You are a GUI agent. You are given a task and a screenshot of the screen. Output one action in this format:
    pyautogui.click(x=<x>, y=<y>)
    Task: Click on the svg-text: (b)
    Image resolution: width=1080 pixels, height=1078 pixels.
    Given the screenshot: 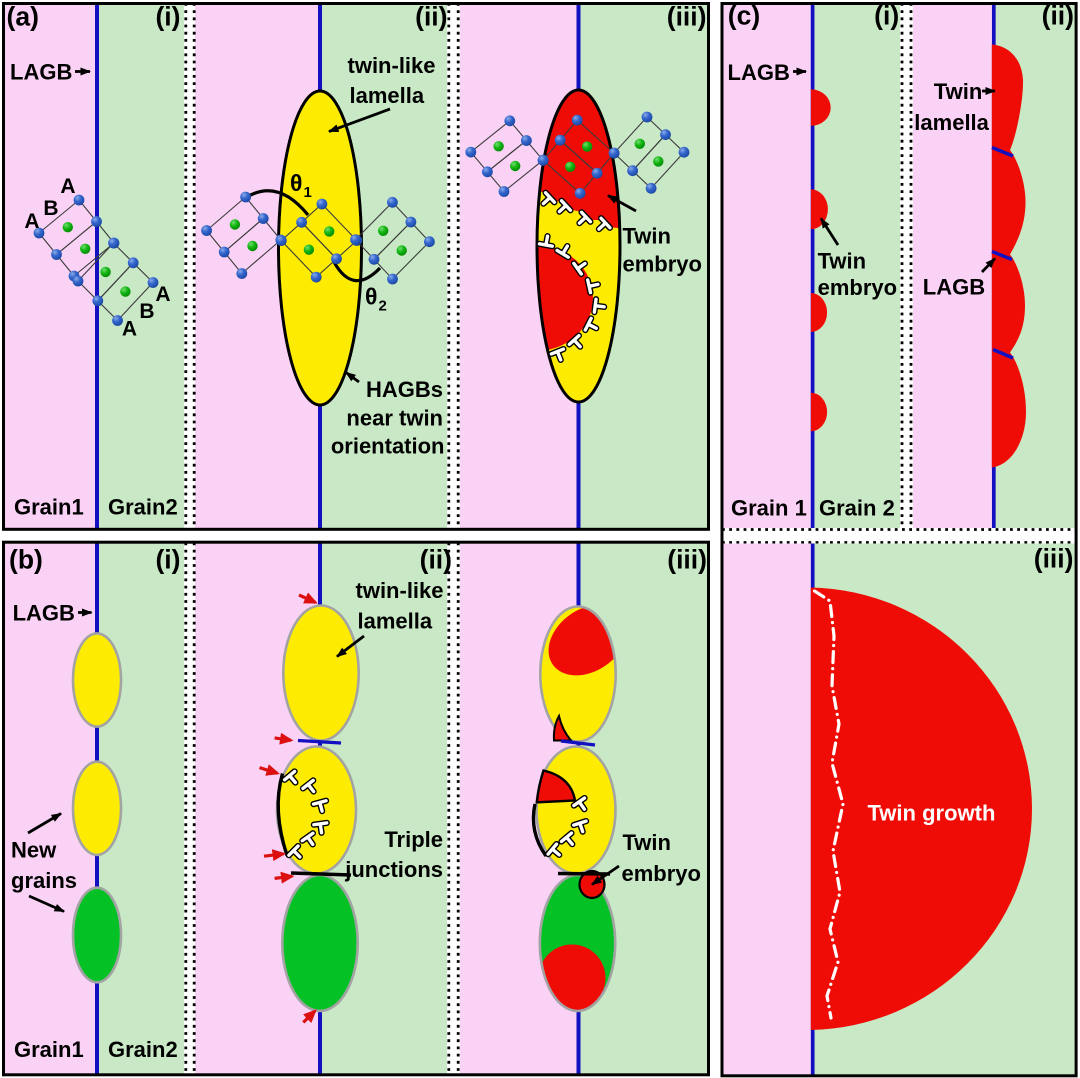 What is the action you would take?
    pyautogui.click(x=26, y=560)
    